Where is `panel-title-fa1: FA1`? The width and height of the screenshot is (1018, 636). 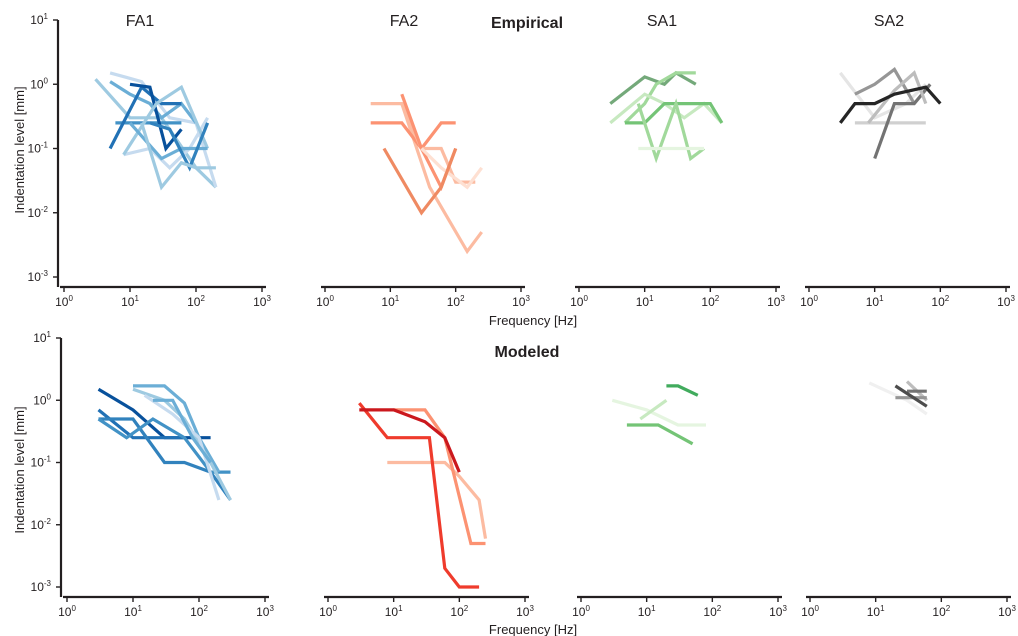
panel-title-fa1: FA1 is located at coordinates (140, 21).